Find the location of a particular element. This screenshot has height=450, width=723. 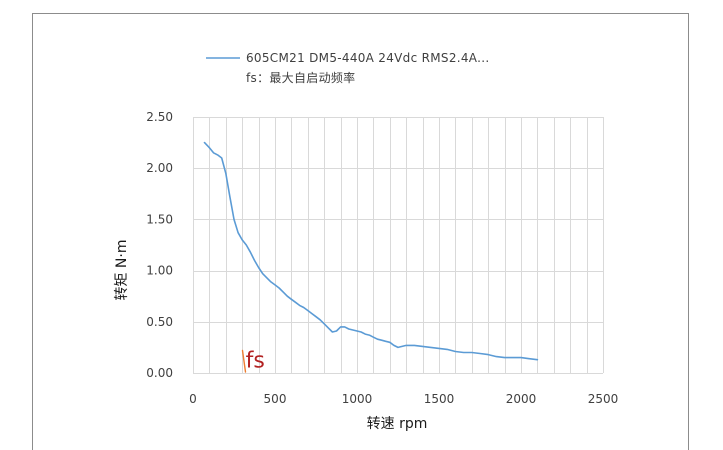

x-tick-label: 0 is located at coordinates (193, 399).